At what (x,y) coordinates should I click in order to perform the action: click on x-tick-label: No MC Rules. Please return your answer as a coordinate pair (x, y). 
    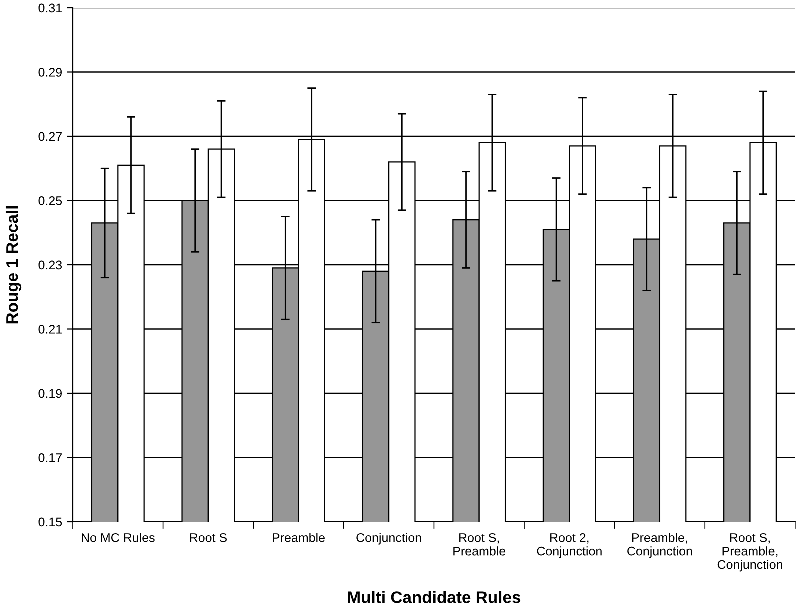
    Looking at the image, I should click on (118, 537).